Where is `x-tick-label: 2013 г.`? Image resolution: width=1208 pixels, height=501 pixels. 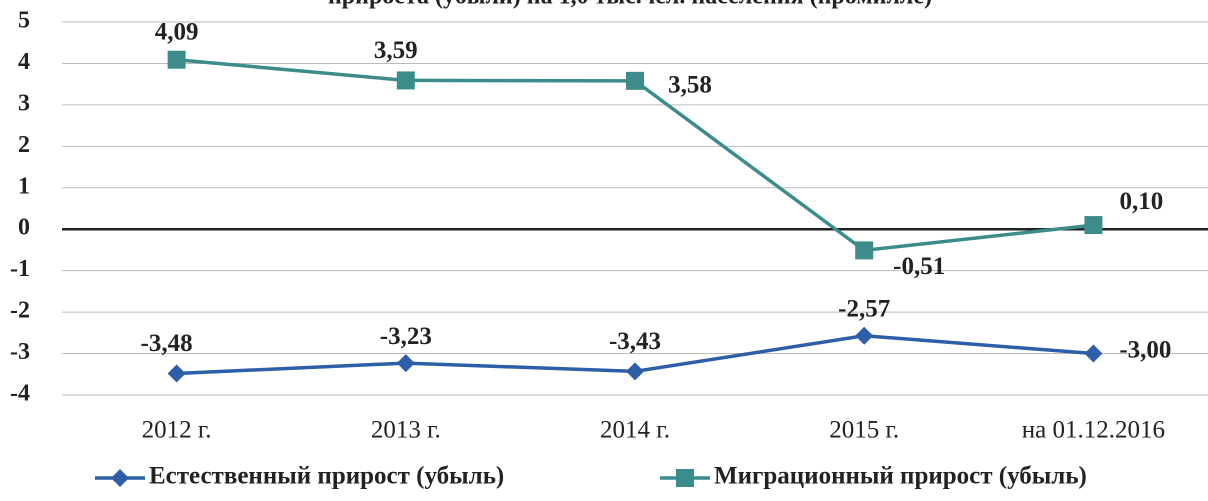 x-tick-label: 2013 г. is located at coordinates (406, 430).